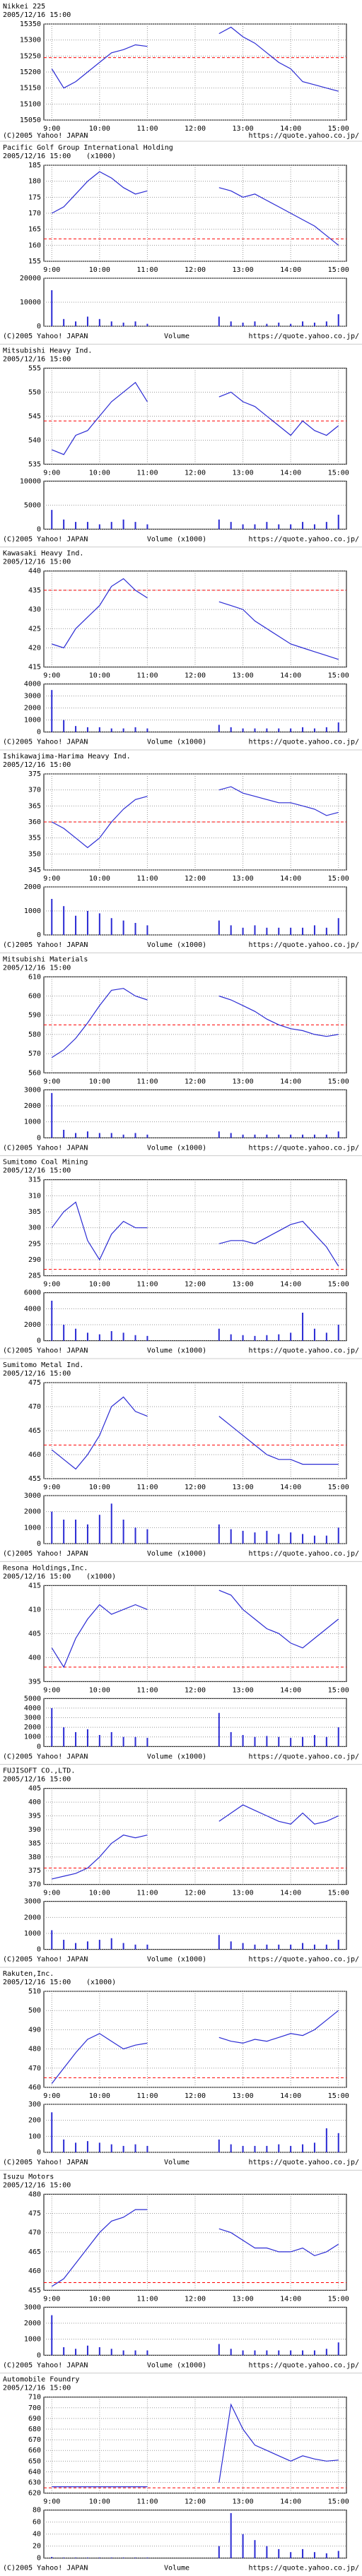 The width and height of the screenshot is (362, 2576). What do you see at coordinates (34, 230) in the screenshot?
I see `y-tick-label: 165` at bounding box center [34, 230].